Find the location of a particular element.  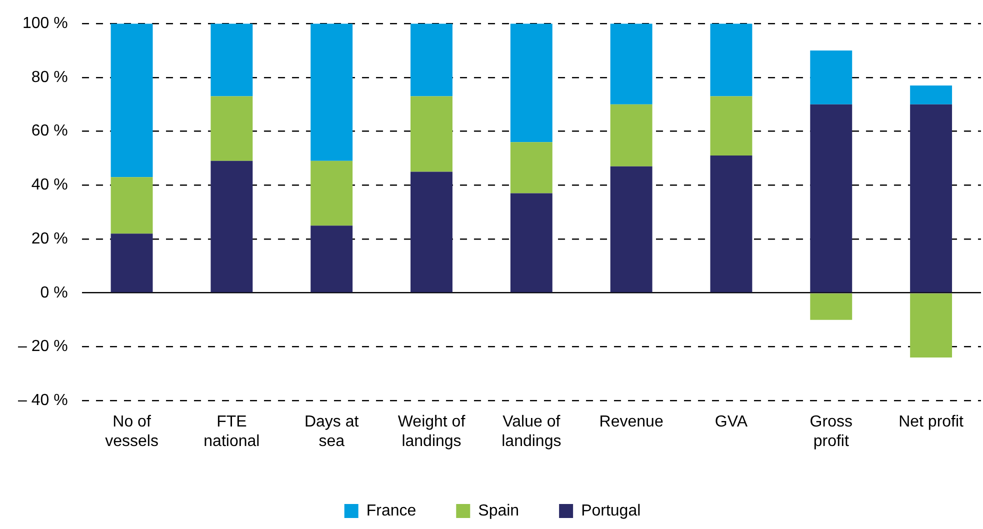

x-tick-label: Days at sea is located at coordinates (332, 432).